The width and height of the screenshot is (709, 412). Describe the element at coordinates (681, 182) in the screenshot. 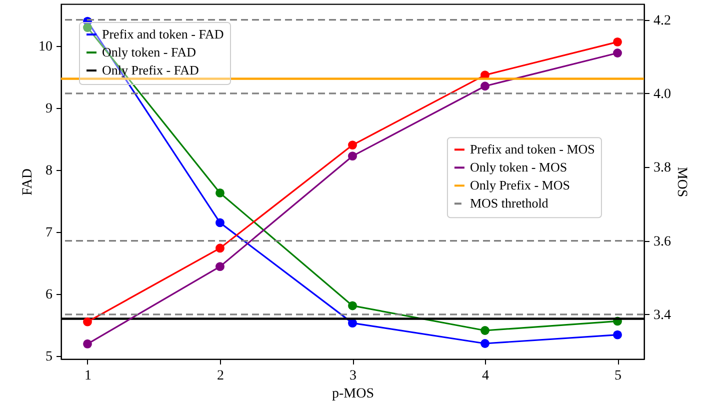

I see `y2-axis-title: MOS` at that location.